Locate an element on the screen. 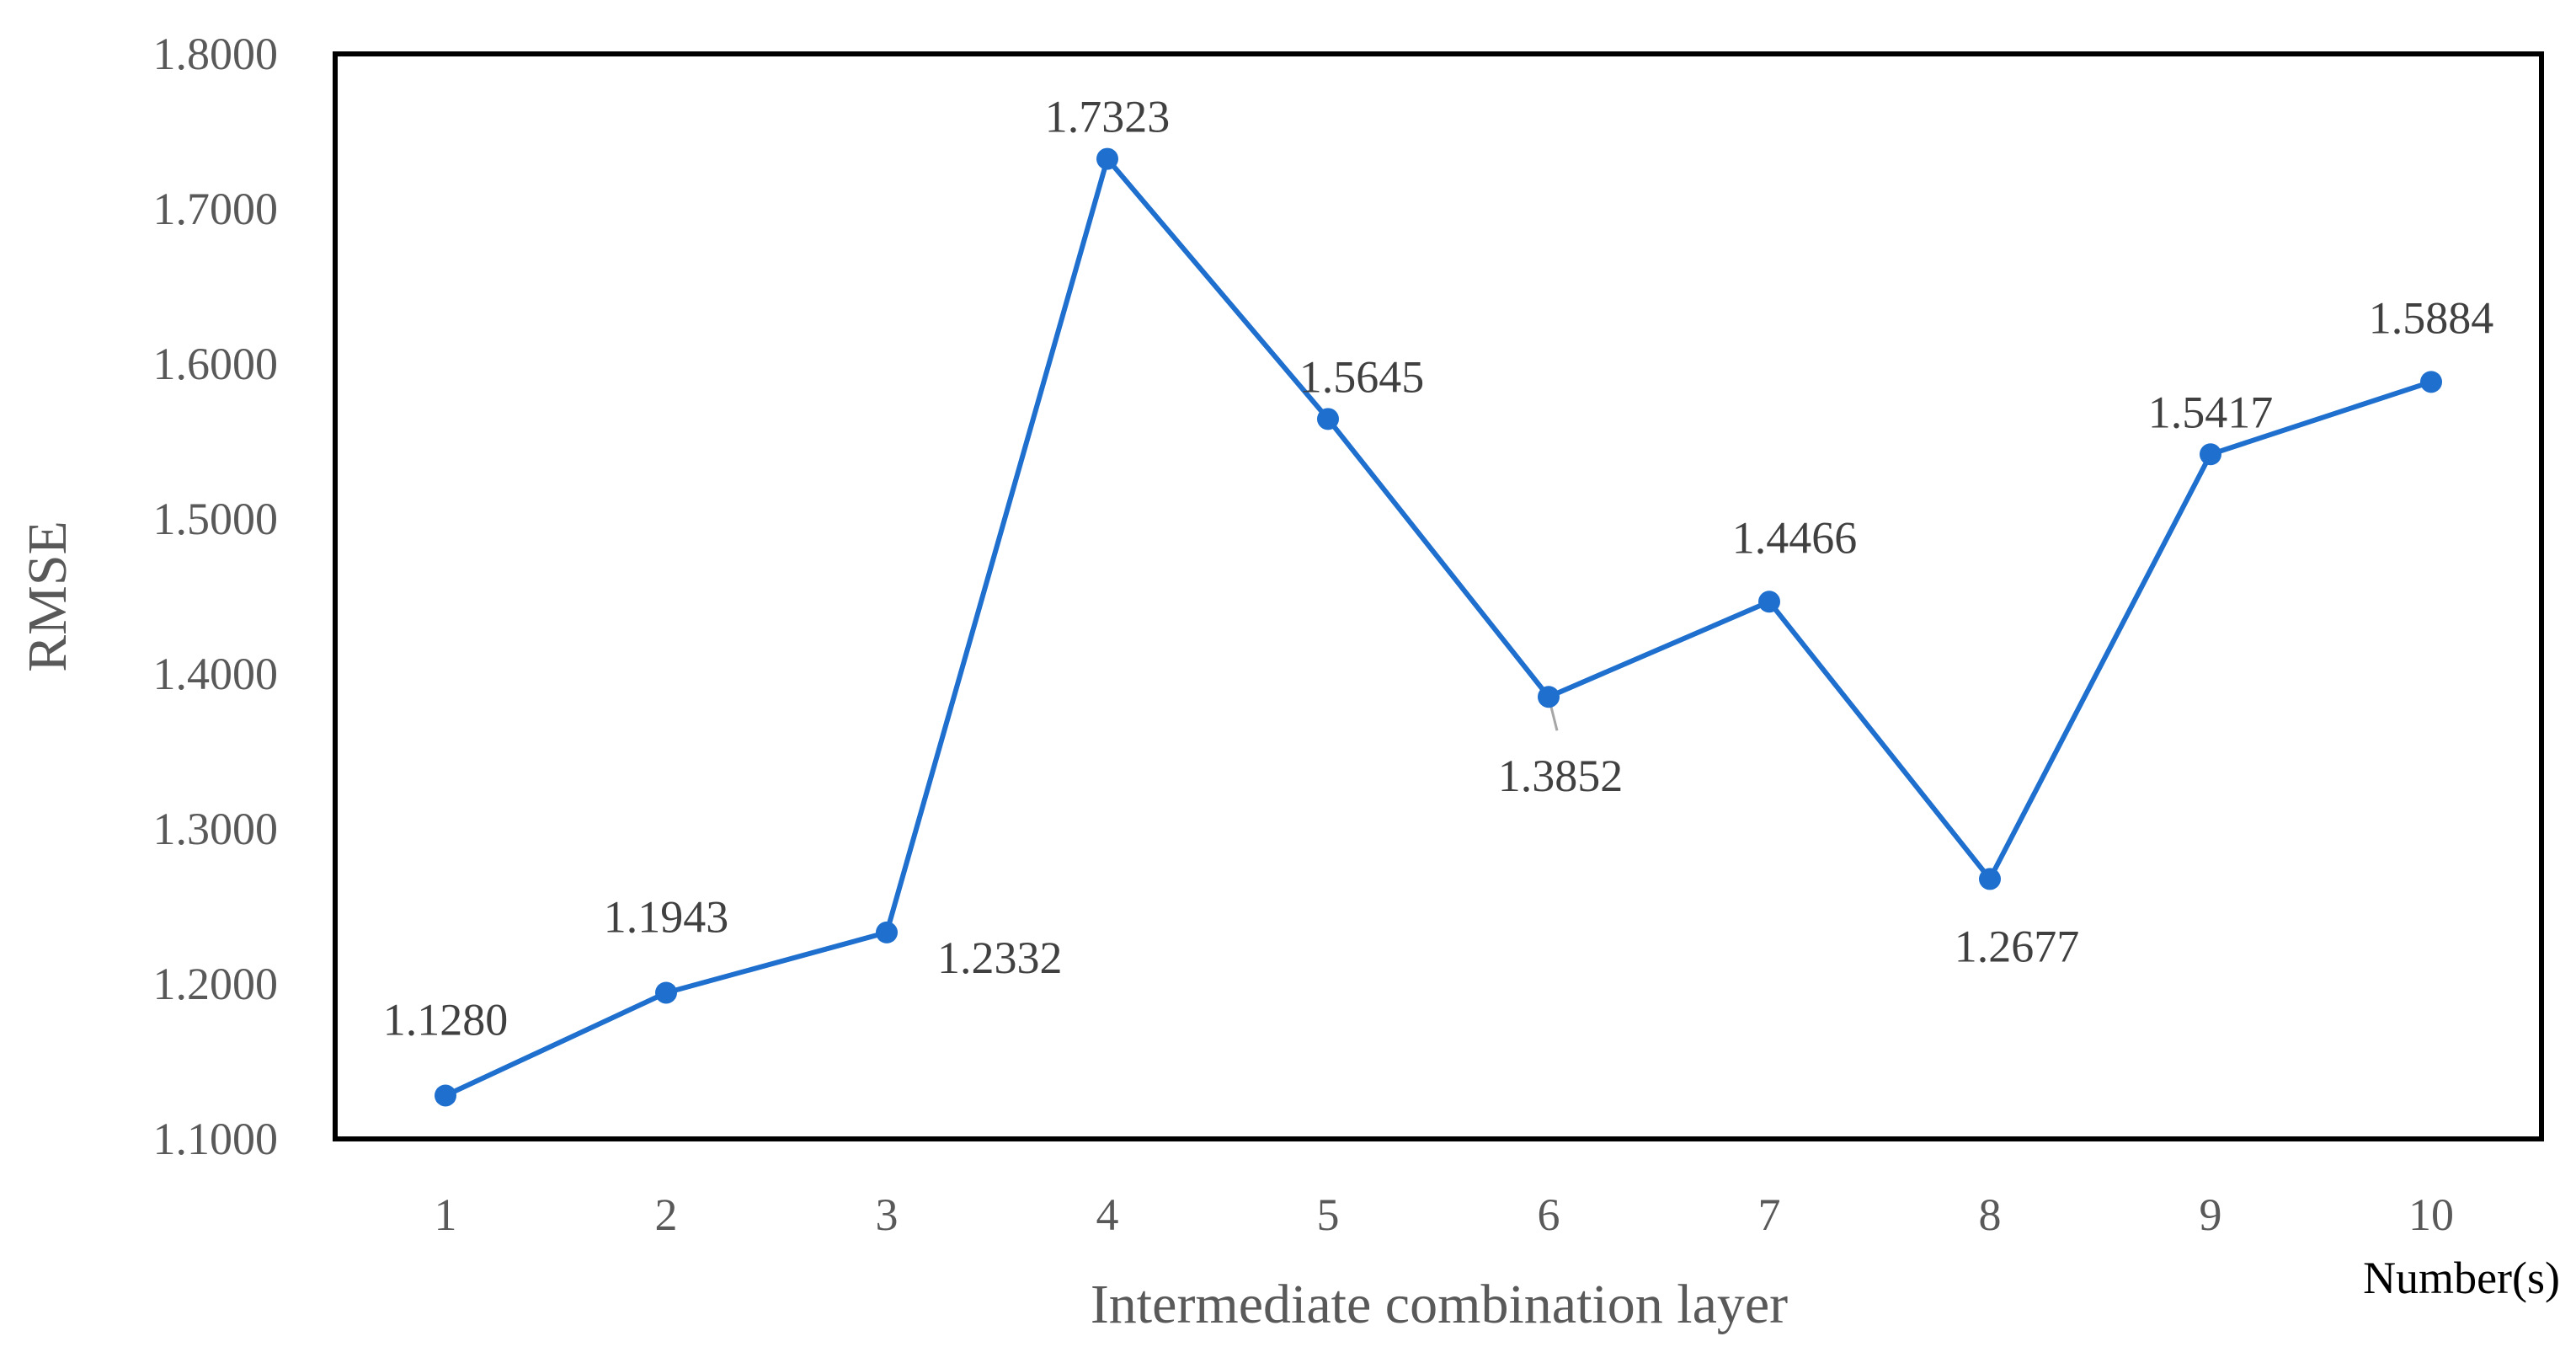  data-label: 1.2677 is located at coordinates (2017, 946).